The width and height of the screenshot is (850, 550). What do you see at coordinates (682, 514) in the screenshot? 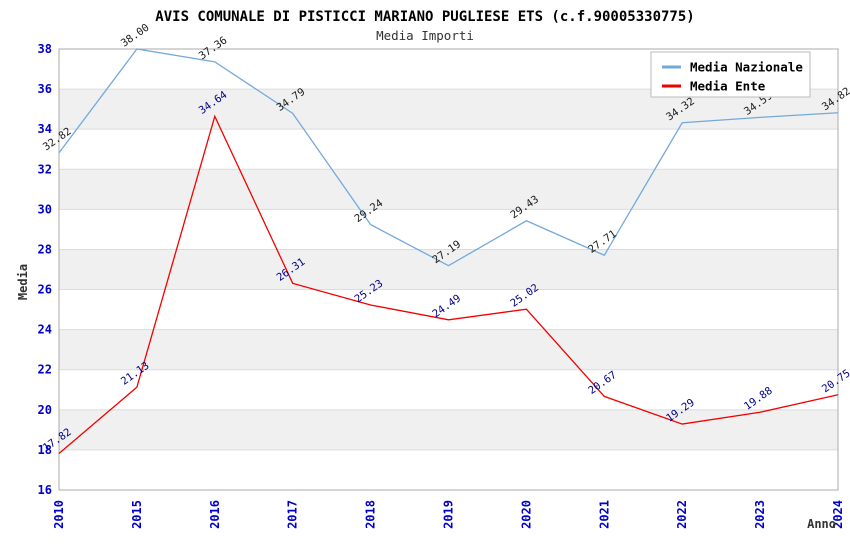
I see `x-tick-label: 2022` at bounding box center [682, 514].